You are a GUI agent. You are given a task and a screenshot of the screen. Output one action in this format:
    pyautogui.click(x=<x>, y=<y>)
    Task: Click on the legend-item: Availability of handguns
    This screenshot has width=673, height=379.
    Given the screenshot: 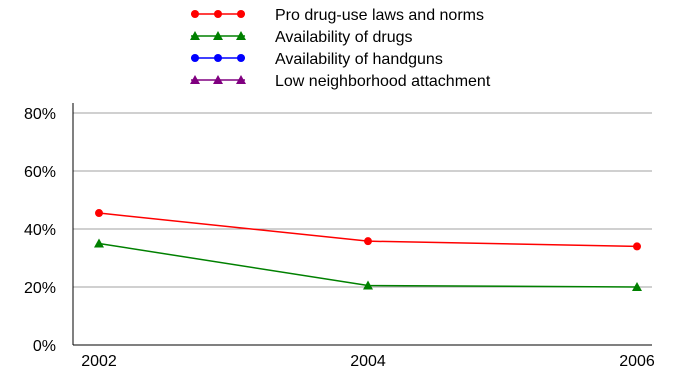 What is the action you would take?
    pyautogui.click(x=317, y=59)
    